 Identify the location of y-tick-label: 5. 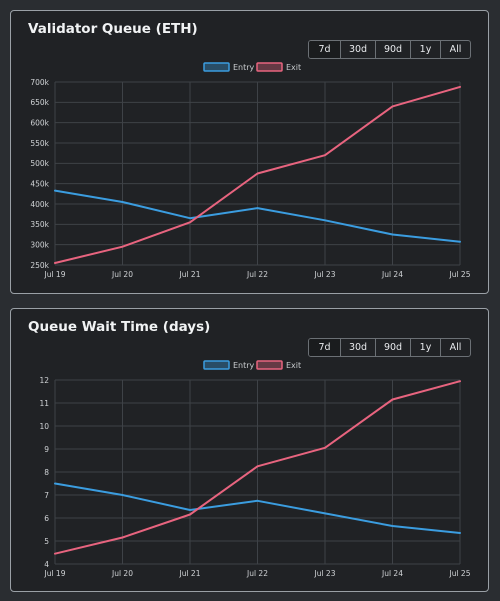
(46, 541).